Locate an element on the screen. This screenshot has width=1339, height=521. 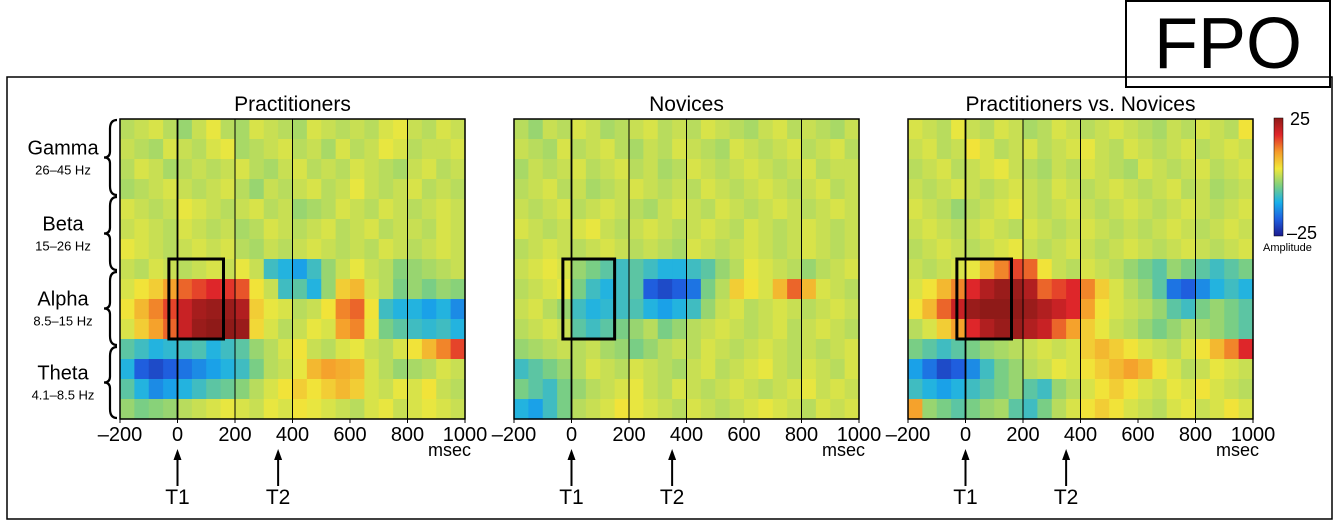
marker-label-t1: T1 is located at coordinates (571, 497).